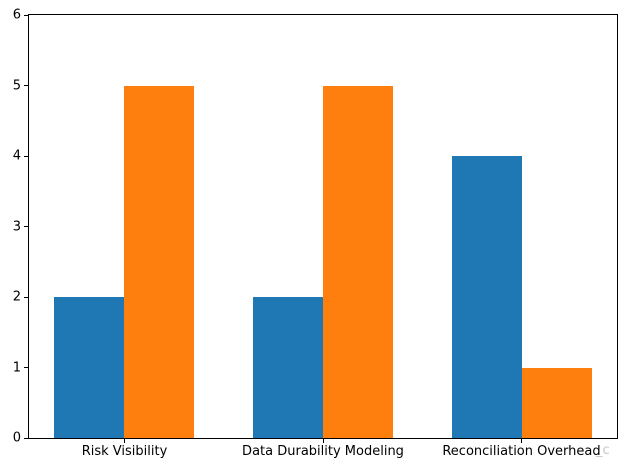  Describe the element at coordinates (16, 367) in the screenshot. I see `y-tick-label: 1` at that location.